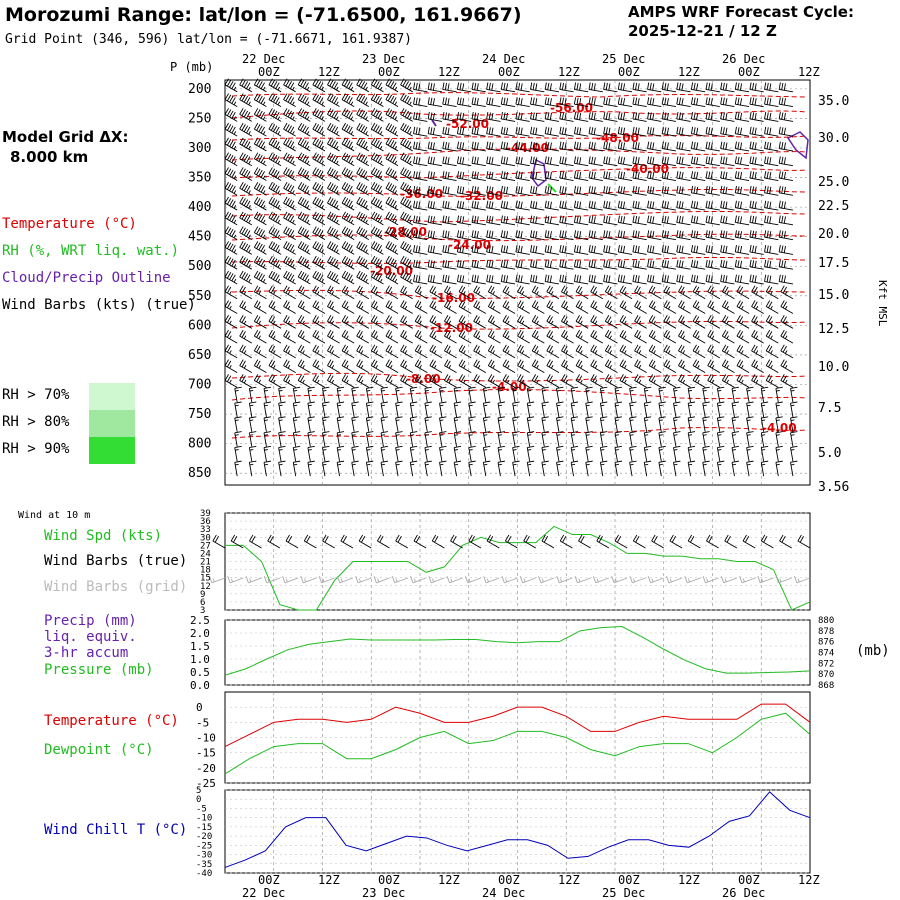 Image resolution: width=900 pixels, height=900 pixels. What do you see at coordinates (519, 154) in the screenshot?
I see `temperature-contour` at bounding box center [519, 154].